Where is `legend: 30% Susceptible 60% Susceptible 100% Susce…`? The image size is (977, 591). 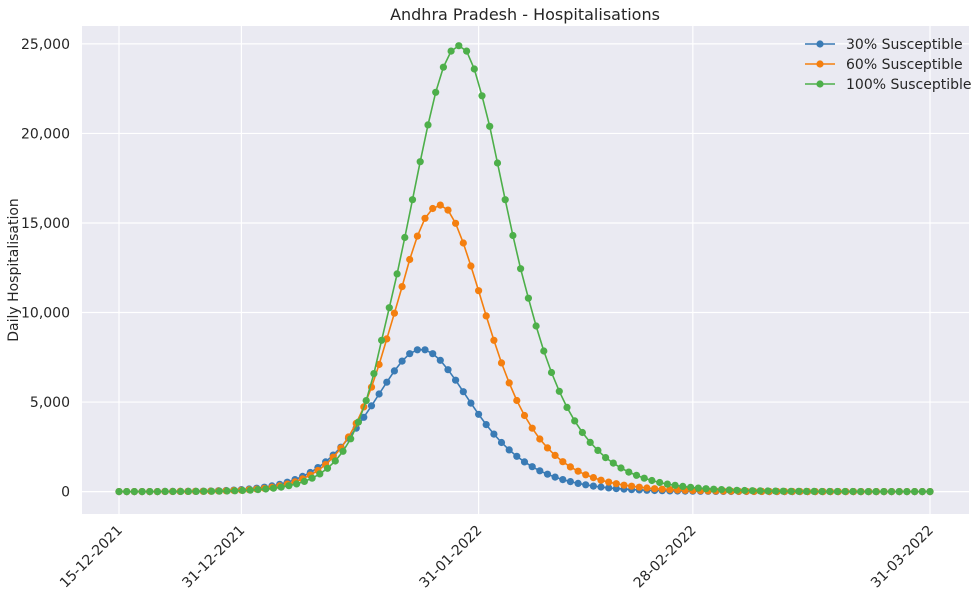 legend: 30% Susceptible 60% Susceptible 100% Susce… is located at coordinates (888, 65).